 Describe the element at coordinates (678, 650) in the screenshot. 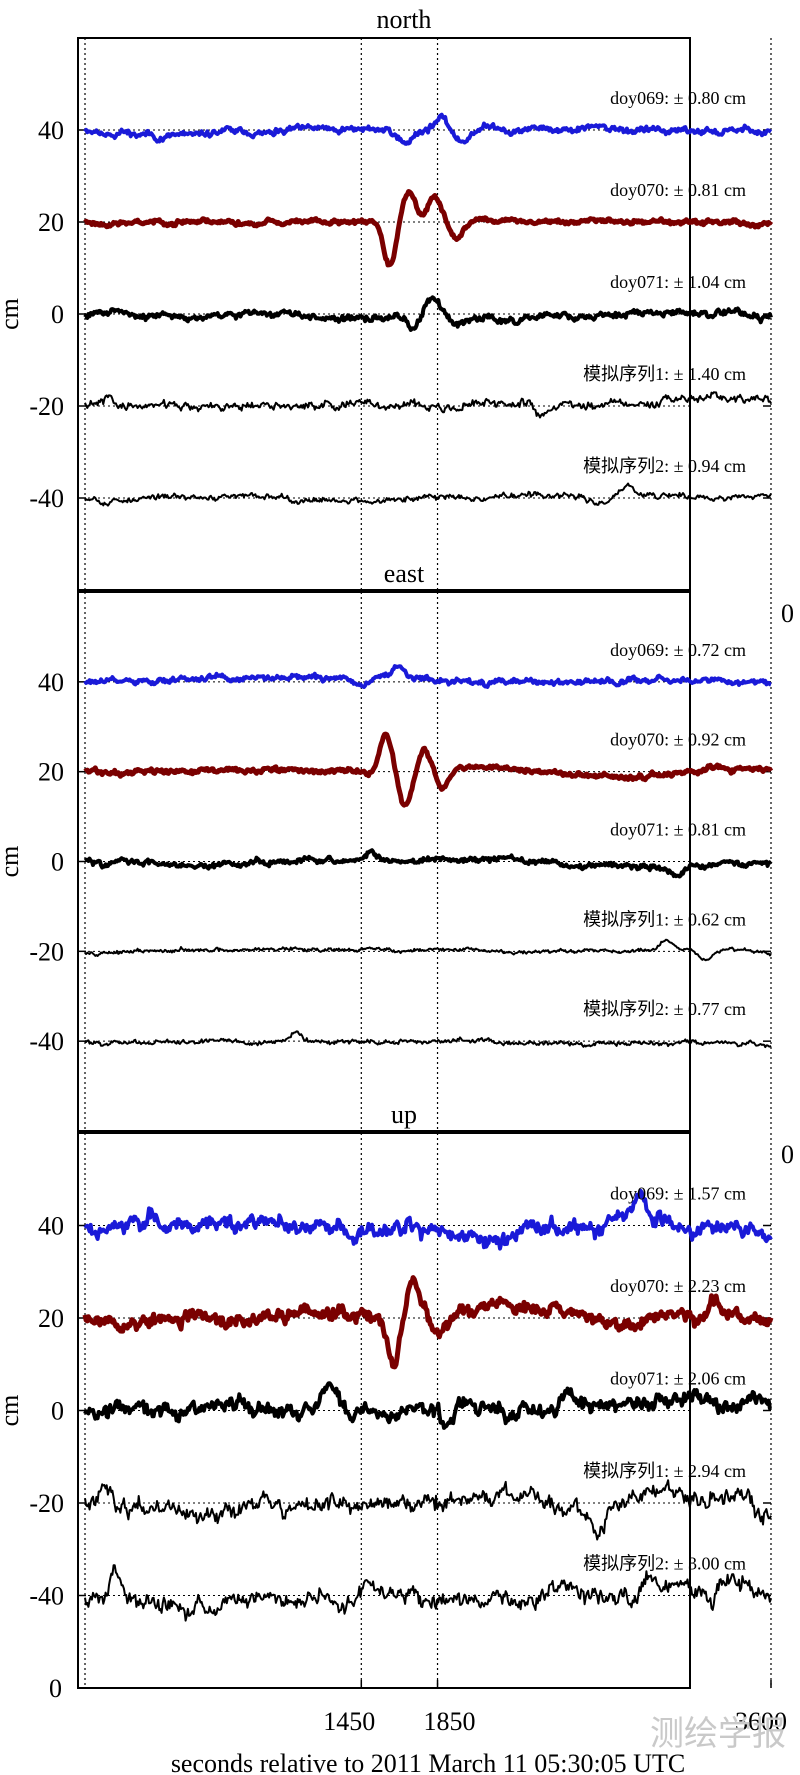

I see `series-label-doy069: doy069: ± 0.72 cm` at that location.